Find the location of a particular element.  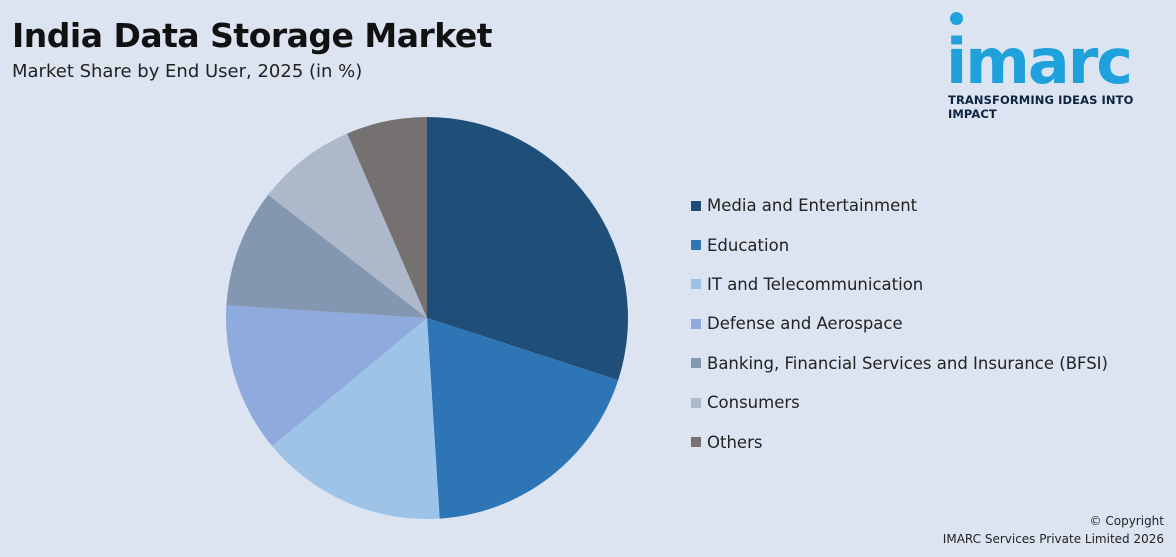

legend-item: Education is located at coordinates (899, 244).